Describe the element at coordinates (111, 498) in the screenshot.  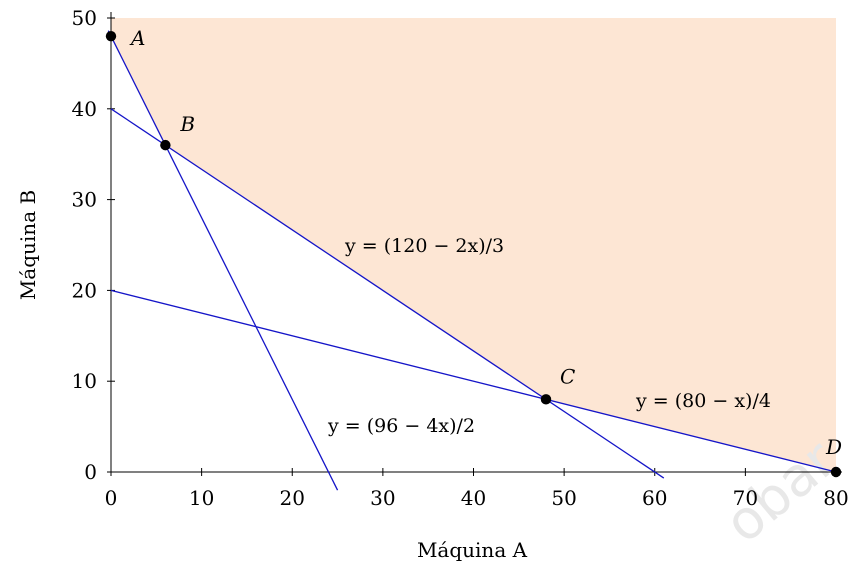
I see `x-tick-label: 0` at that location.